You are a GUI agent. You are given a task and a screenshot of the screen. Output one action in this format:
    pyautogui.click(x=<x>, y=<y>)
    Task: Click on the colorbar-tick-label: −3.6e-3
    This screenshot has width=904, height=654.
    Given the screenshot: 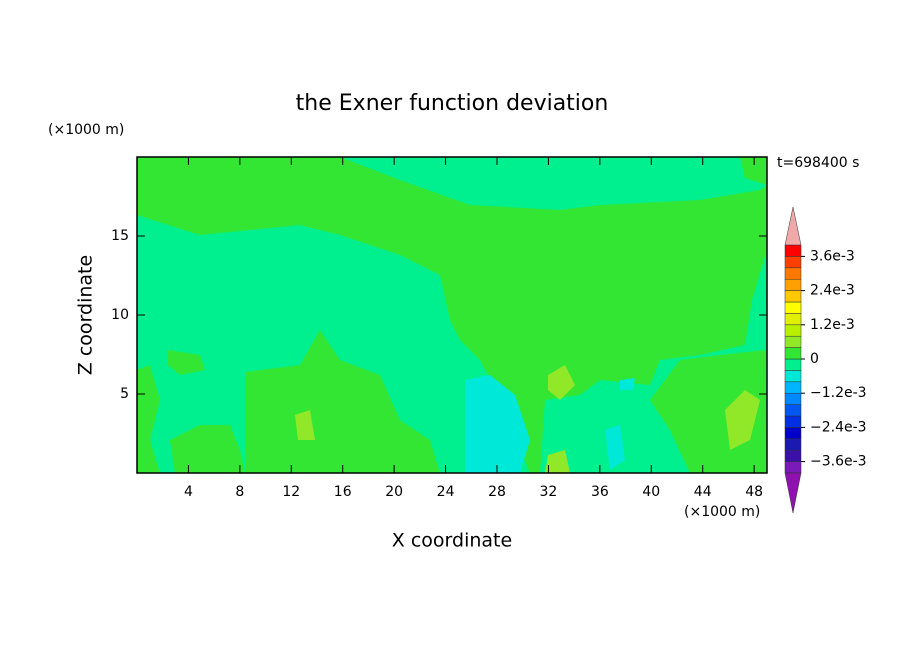 What is the action you would take?
    pyautogui.click(x=838, y=462)
    